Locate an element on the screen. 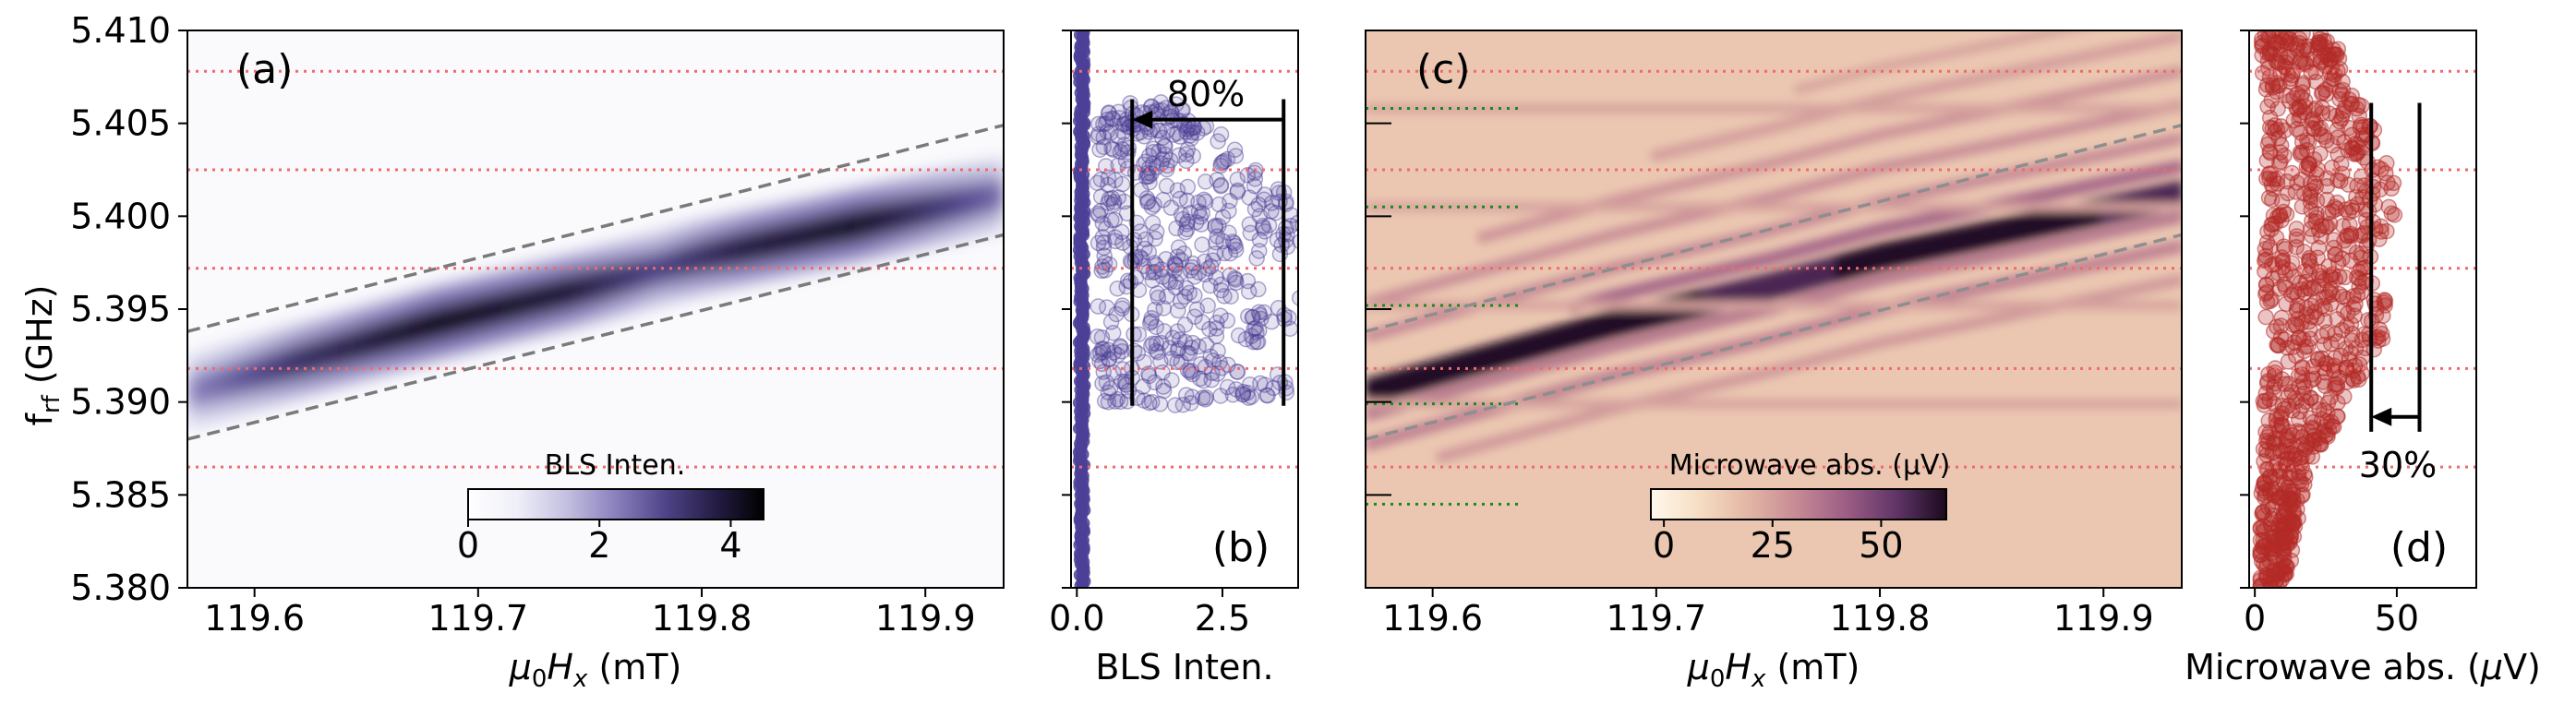  panel-c-y-ticks is located at coordinates (1378, 310).